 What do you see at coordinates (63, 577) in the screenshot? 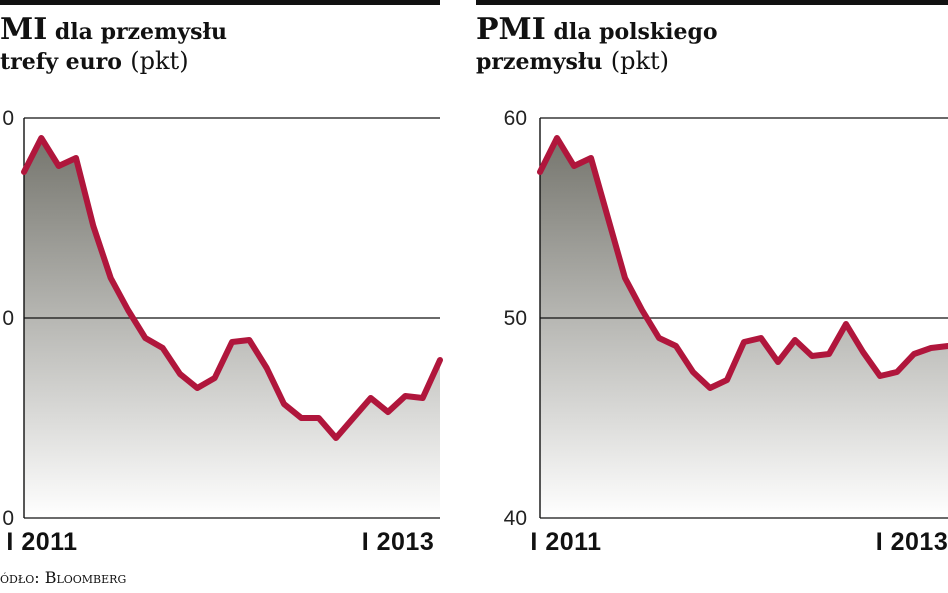
I see `source-note: ódło: Bloomberg` at bounding box center [63, 577].